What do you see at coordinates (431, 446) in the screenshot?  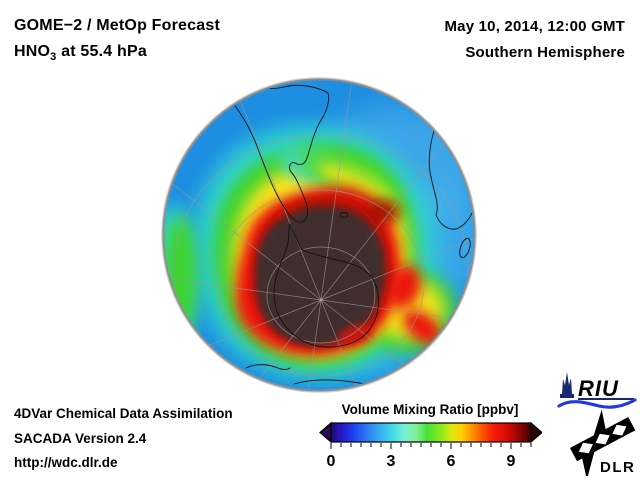 I see `colorbar-ticks` at bounding box center [431, 446].